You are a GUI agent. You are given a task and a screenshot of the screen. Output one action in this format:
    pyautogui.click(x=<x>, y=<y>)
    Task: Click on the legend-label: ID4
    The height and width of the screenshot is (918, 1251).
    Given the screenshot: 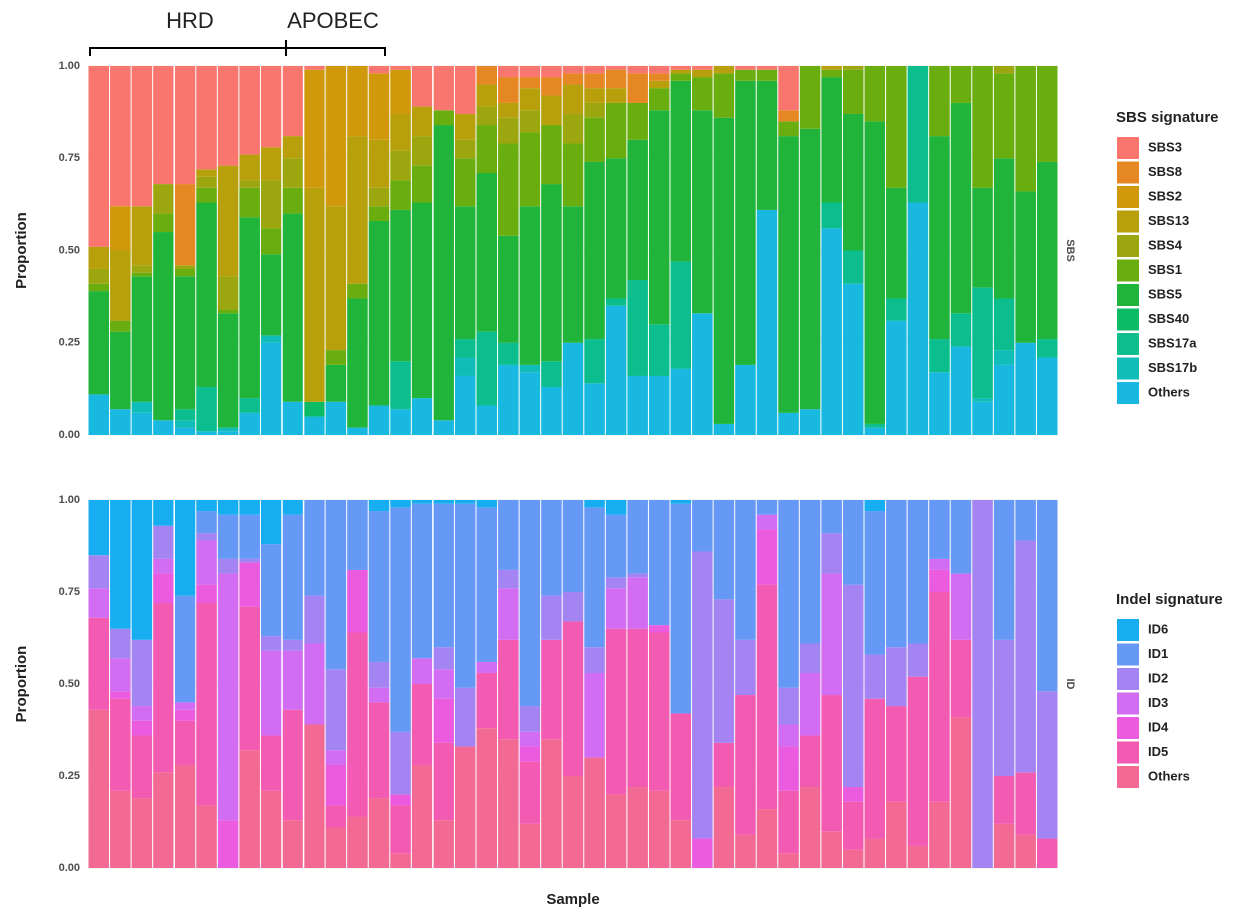 What is the action you would take?
    pyautogui.click(x=1158, y=726)
    